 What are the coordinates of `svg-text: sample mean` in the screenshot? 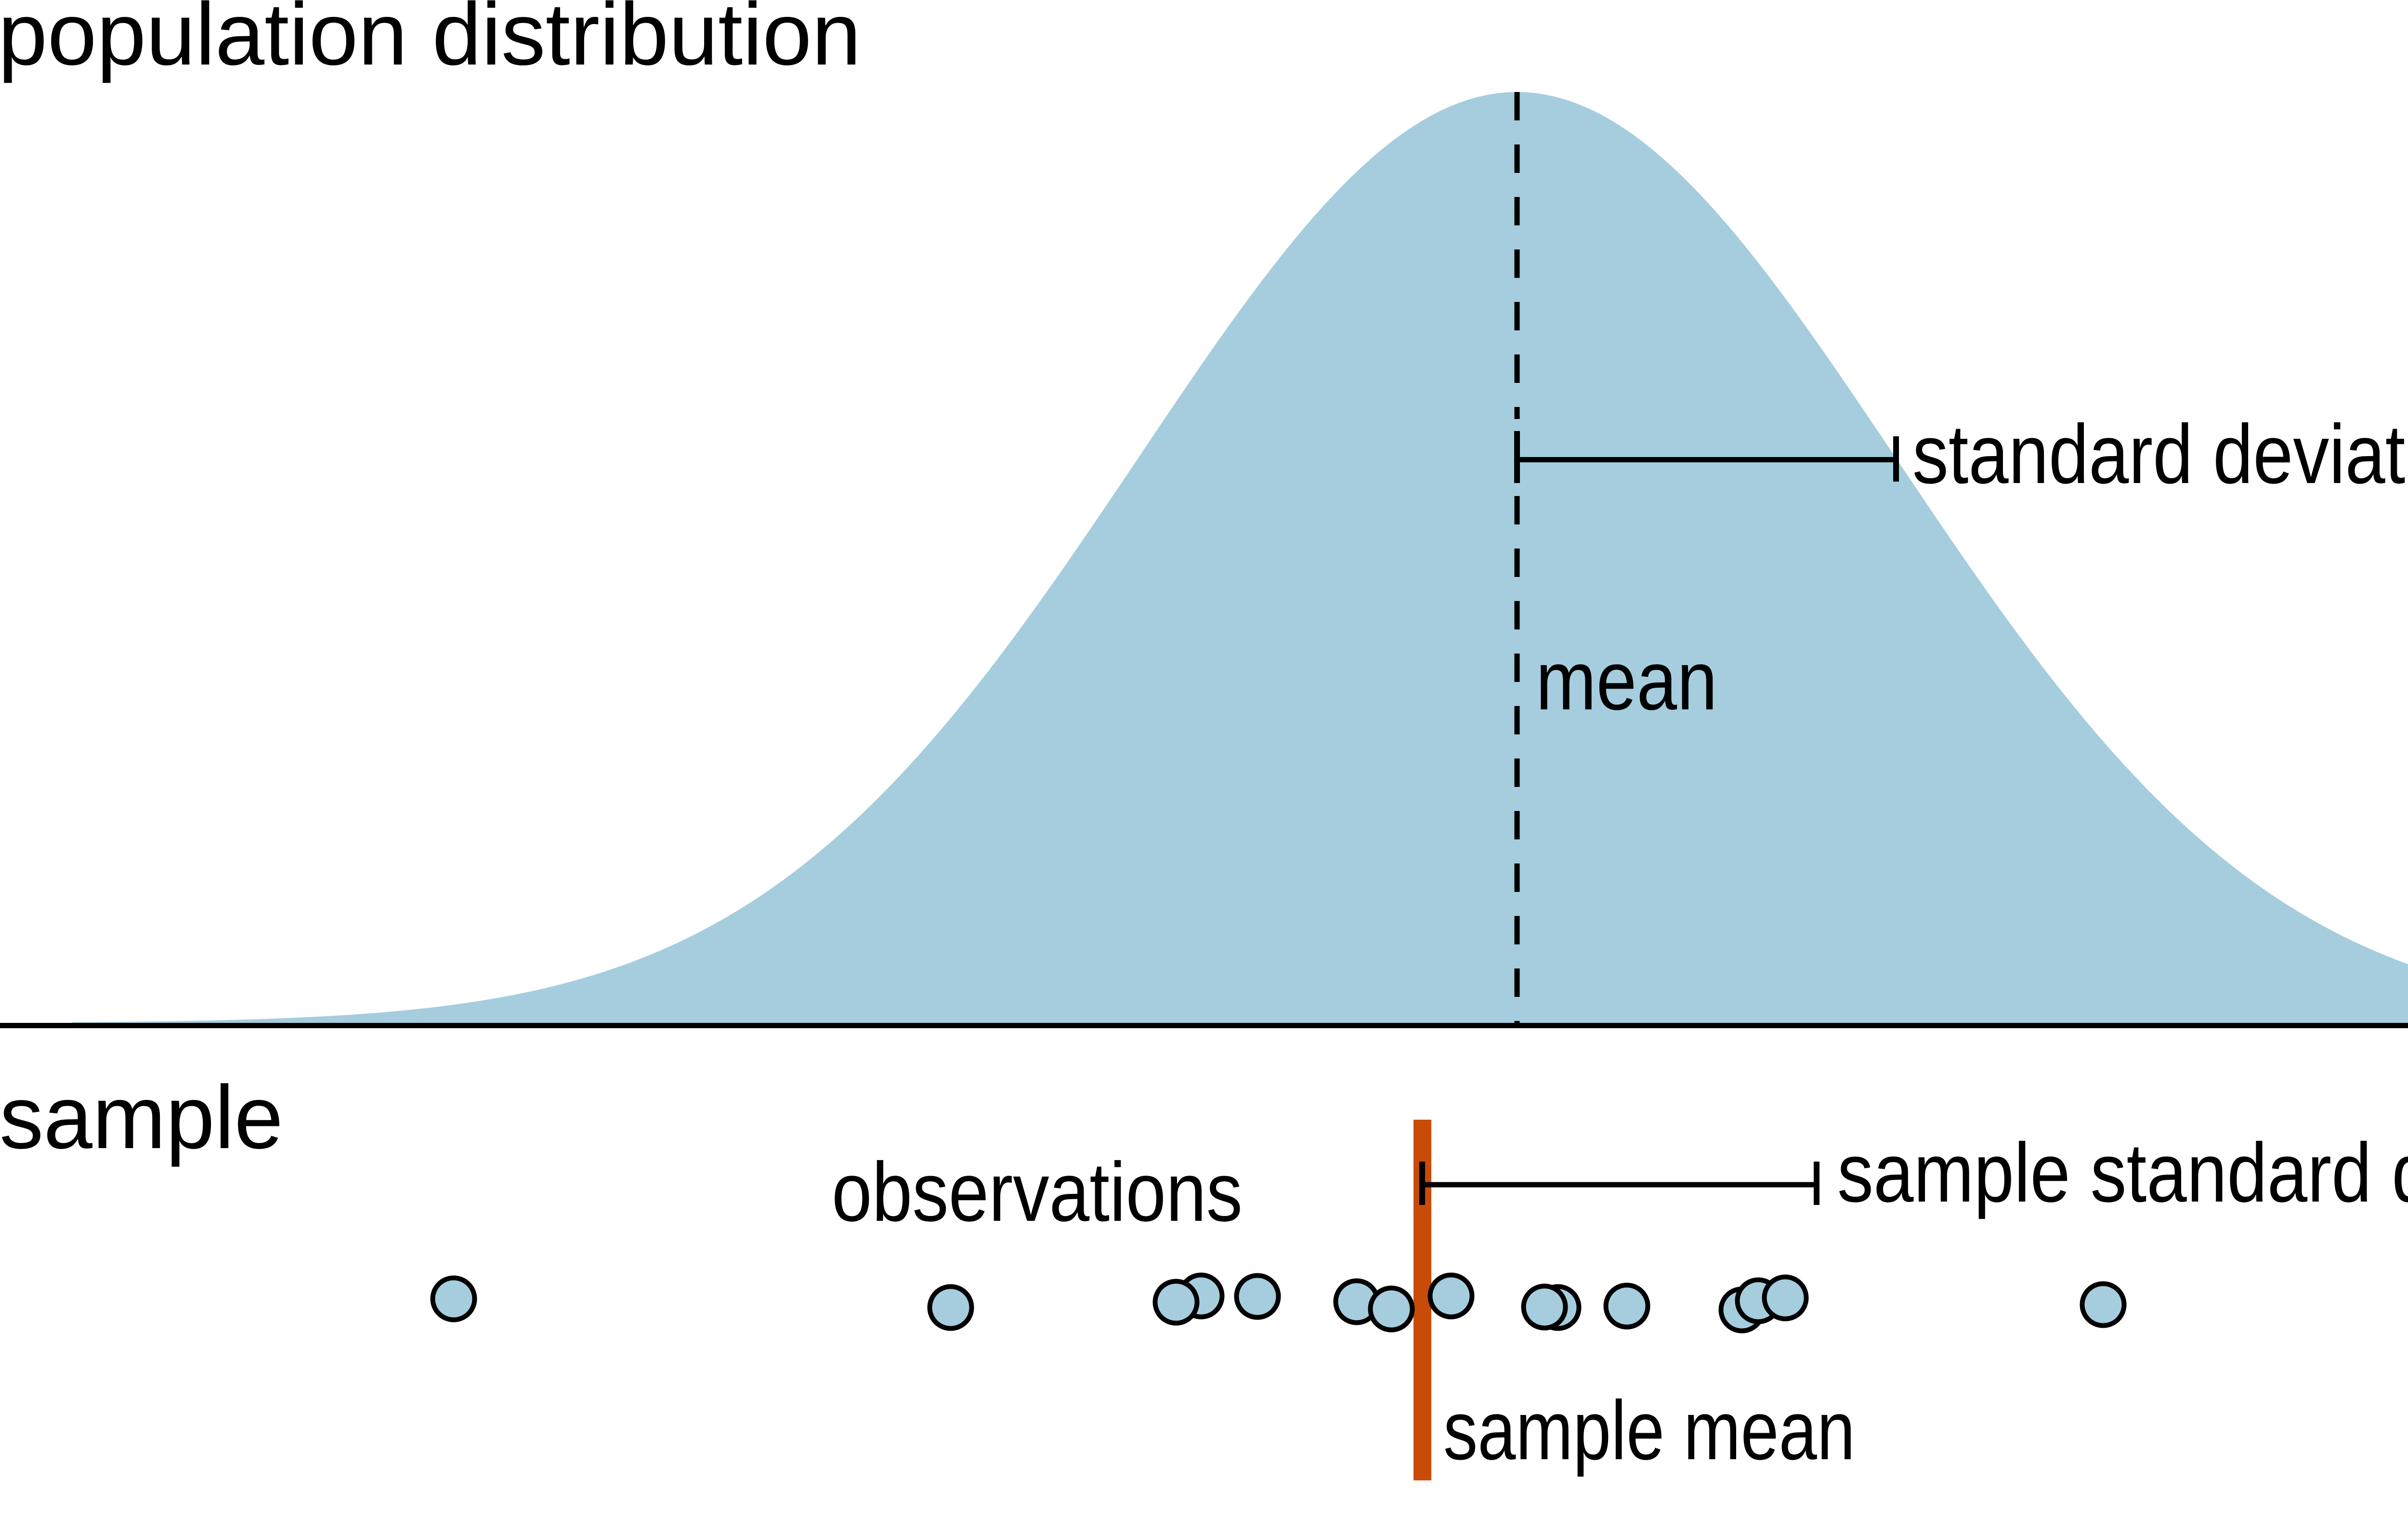 It's located at (1649, 1430).